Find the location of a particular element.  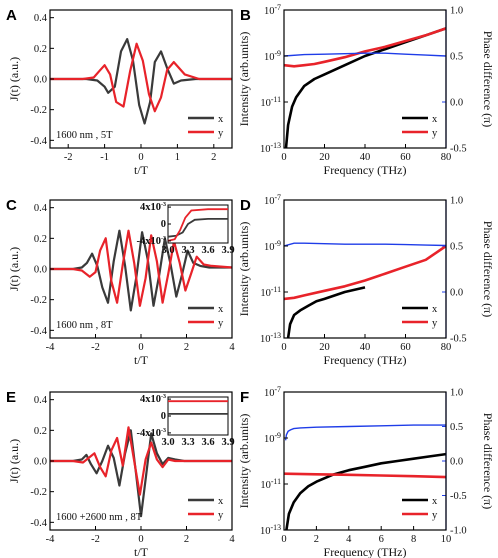

x-tick-label: -1 is located at coordinates (104, 157).